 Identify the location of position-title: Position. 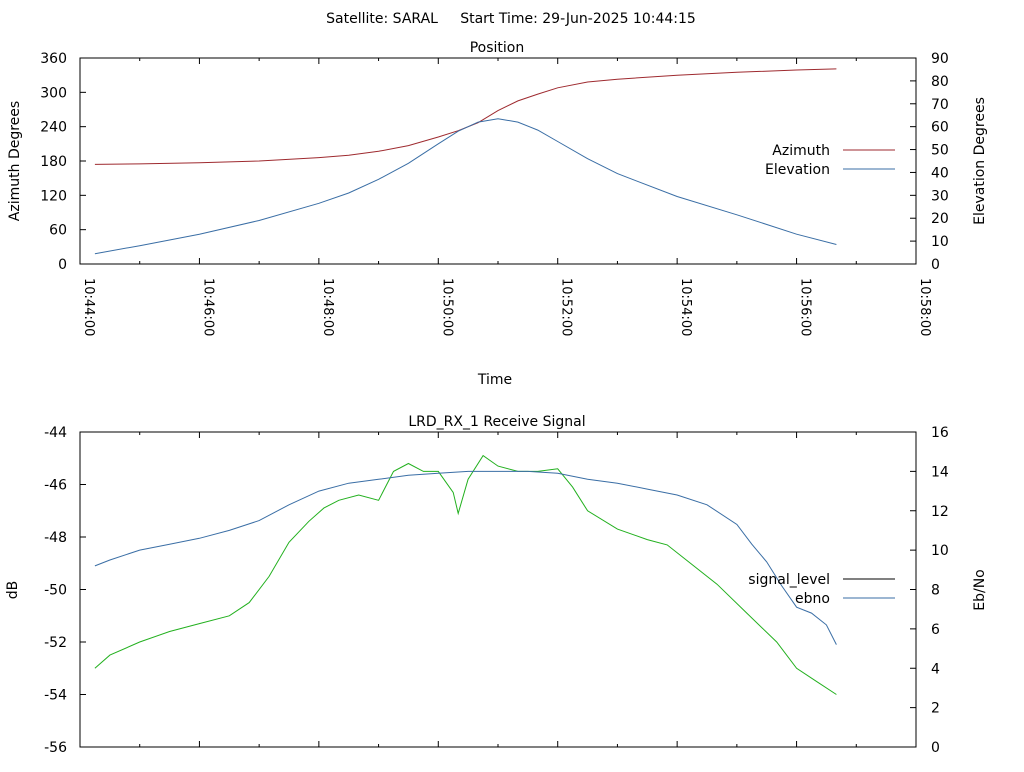
(497, 48).